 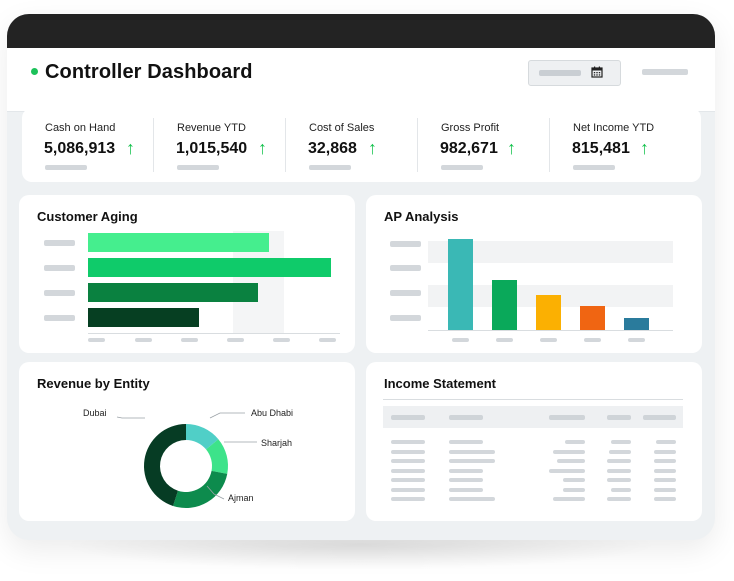 What do you see at coordinates (534, 441) in the screenshot?
I see `income-statement-panel: Income Statement` at bounding box center [534, 441].